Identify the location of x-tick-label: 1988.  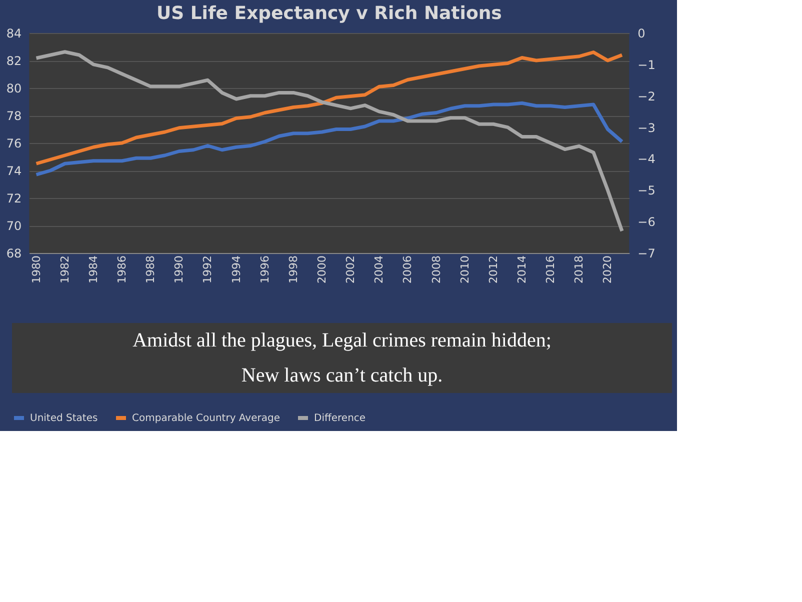
(151, 270).